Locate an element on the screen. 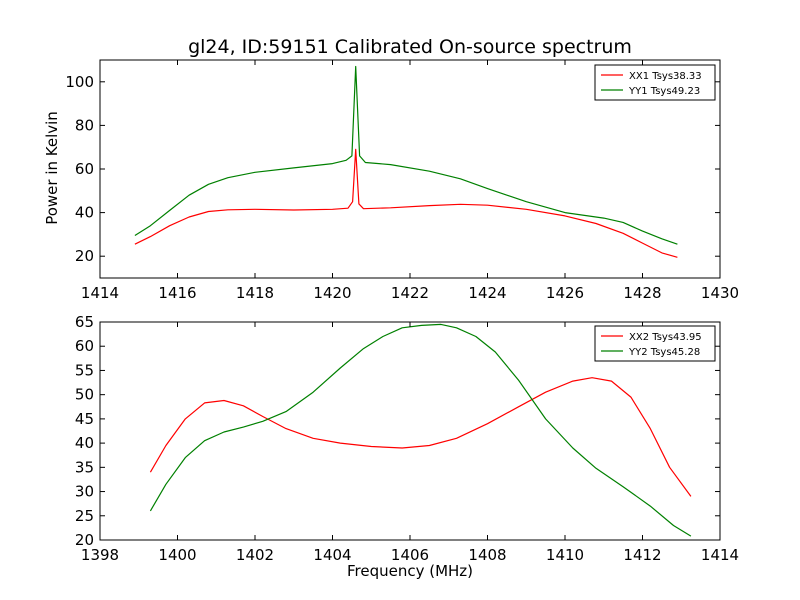 This screenshot has height=600, width=800. x-tick-label: 1406 is located at coordinates (410, 555).